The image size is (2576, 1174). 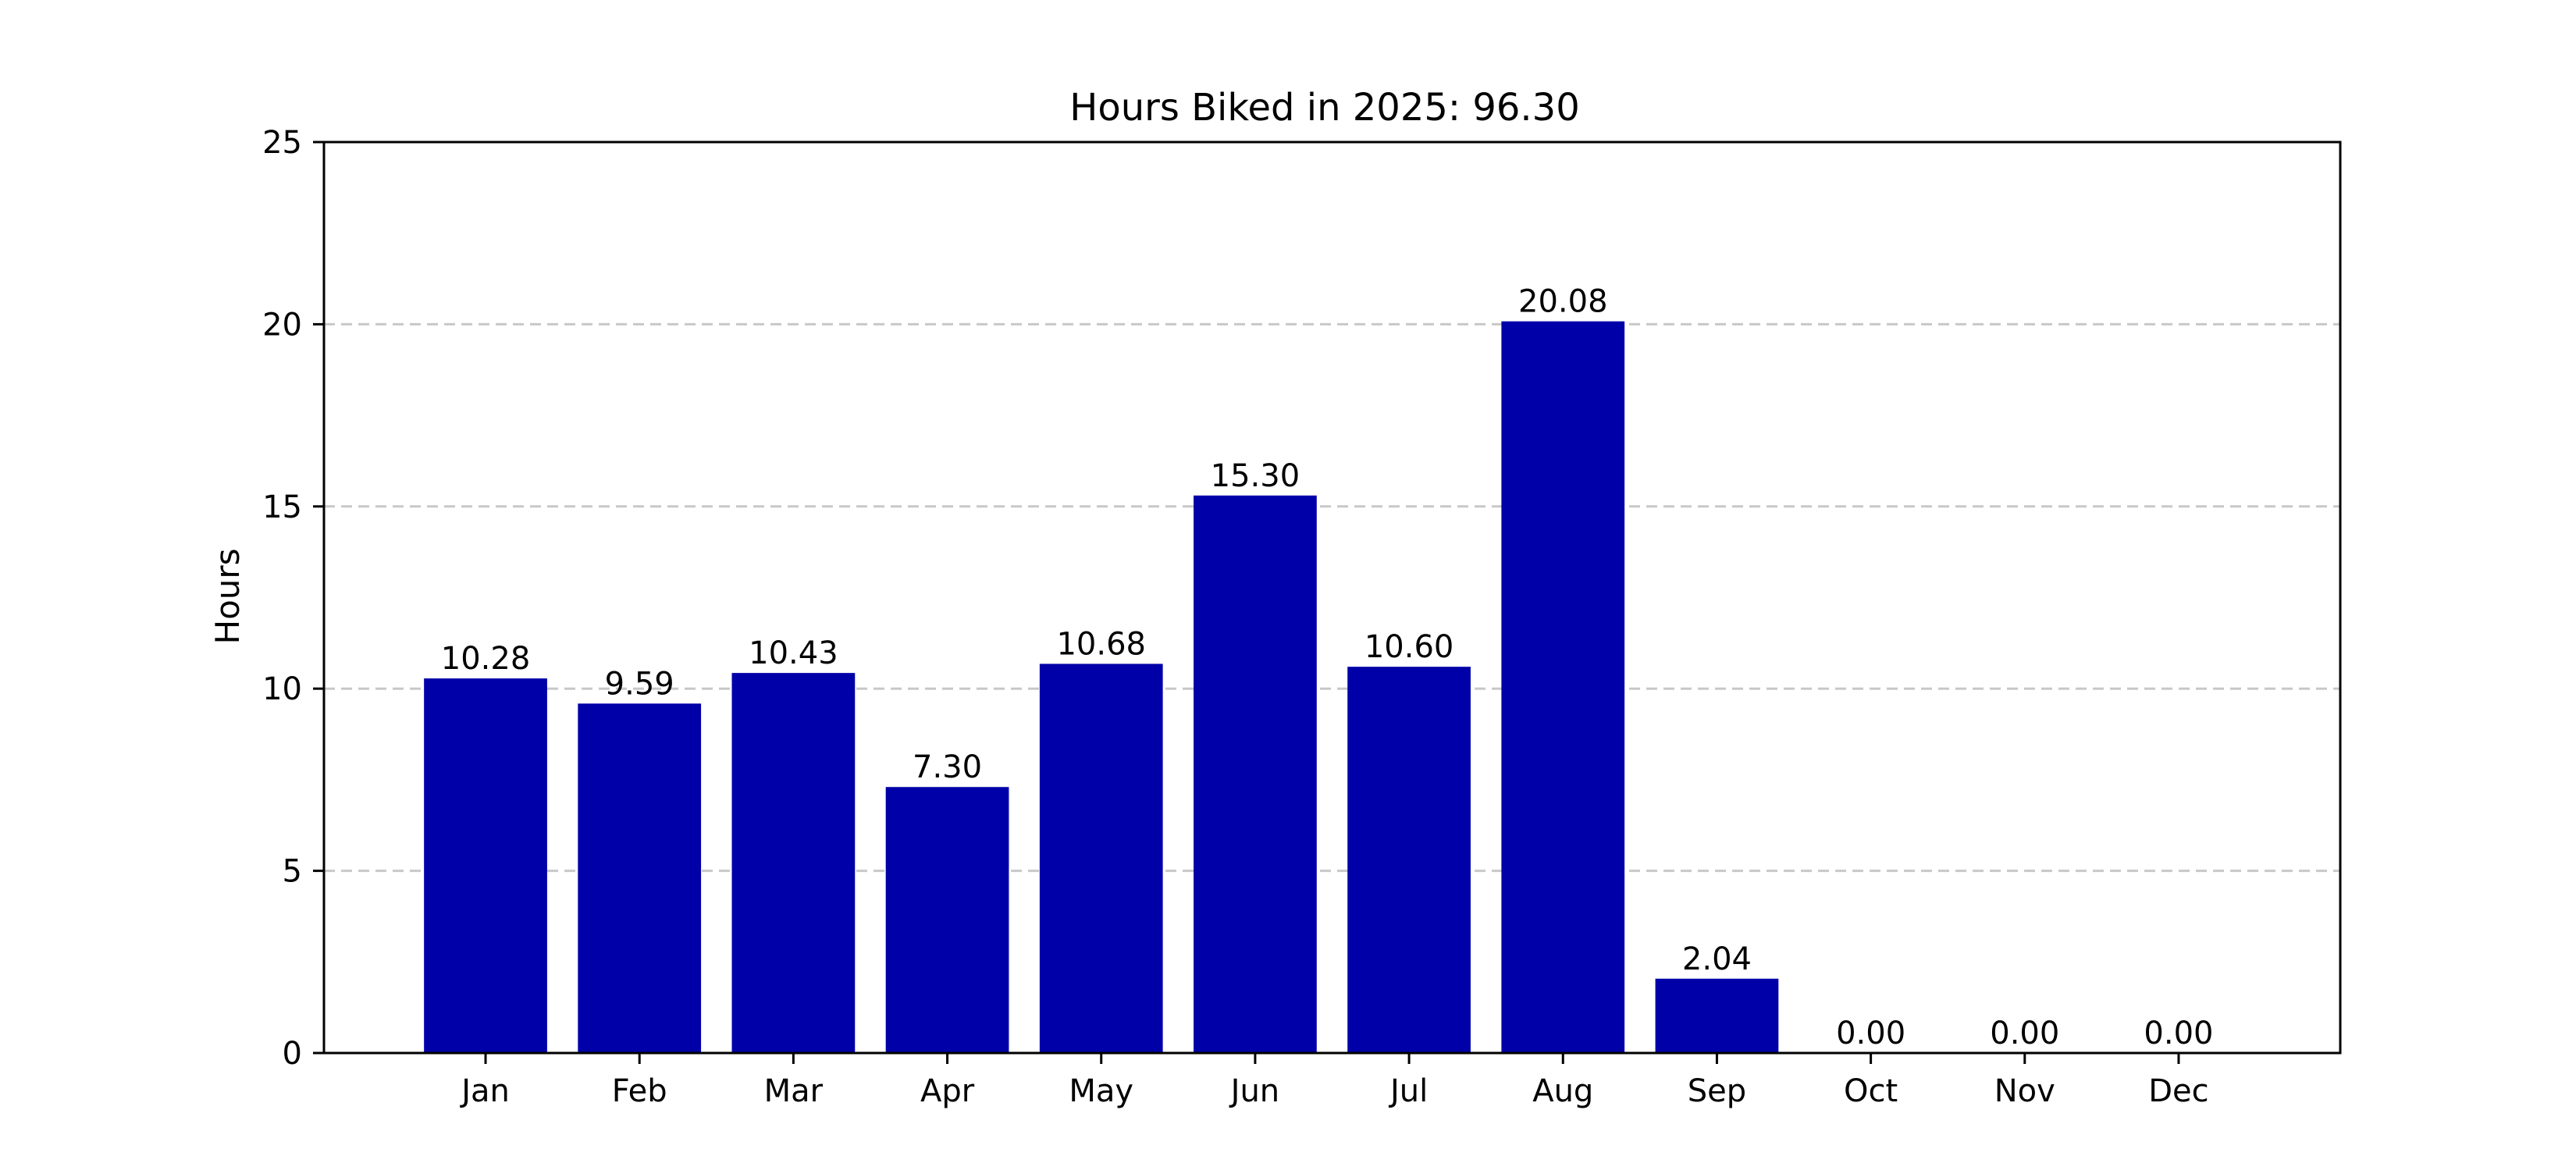 What do you see at coordinates (793, 653) in the screenshot?
I see `data-label-mar: 10.43` at bounding box center [793, 653].